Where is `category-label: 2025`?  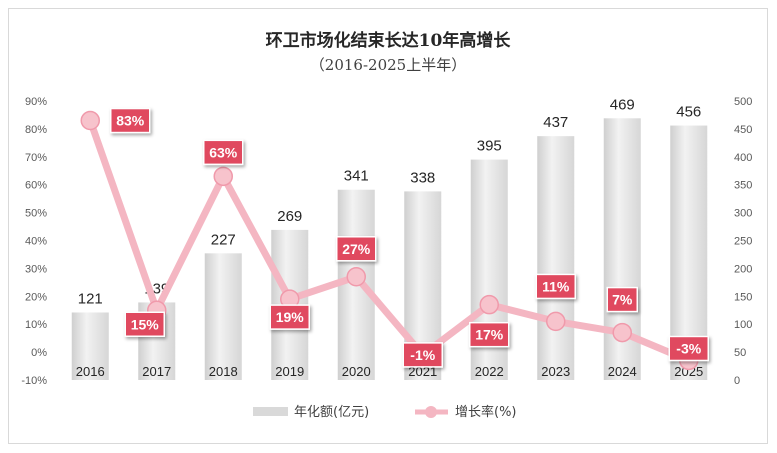 category-label: 2025 is located at coordinates (688, 371).